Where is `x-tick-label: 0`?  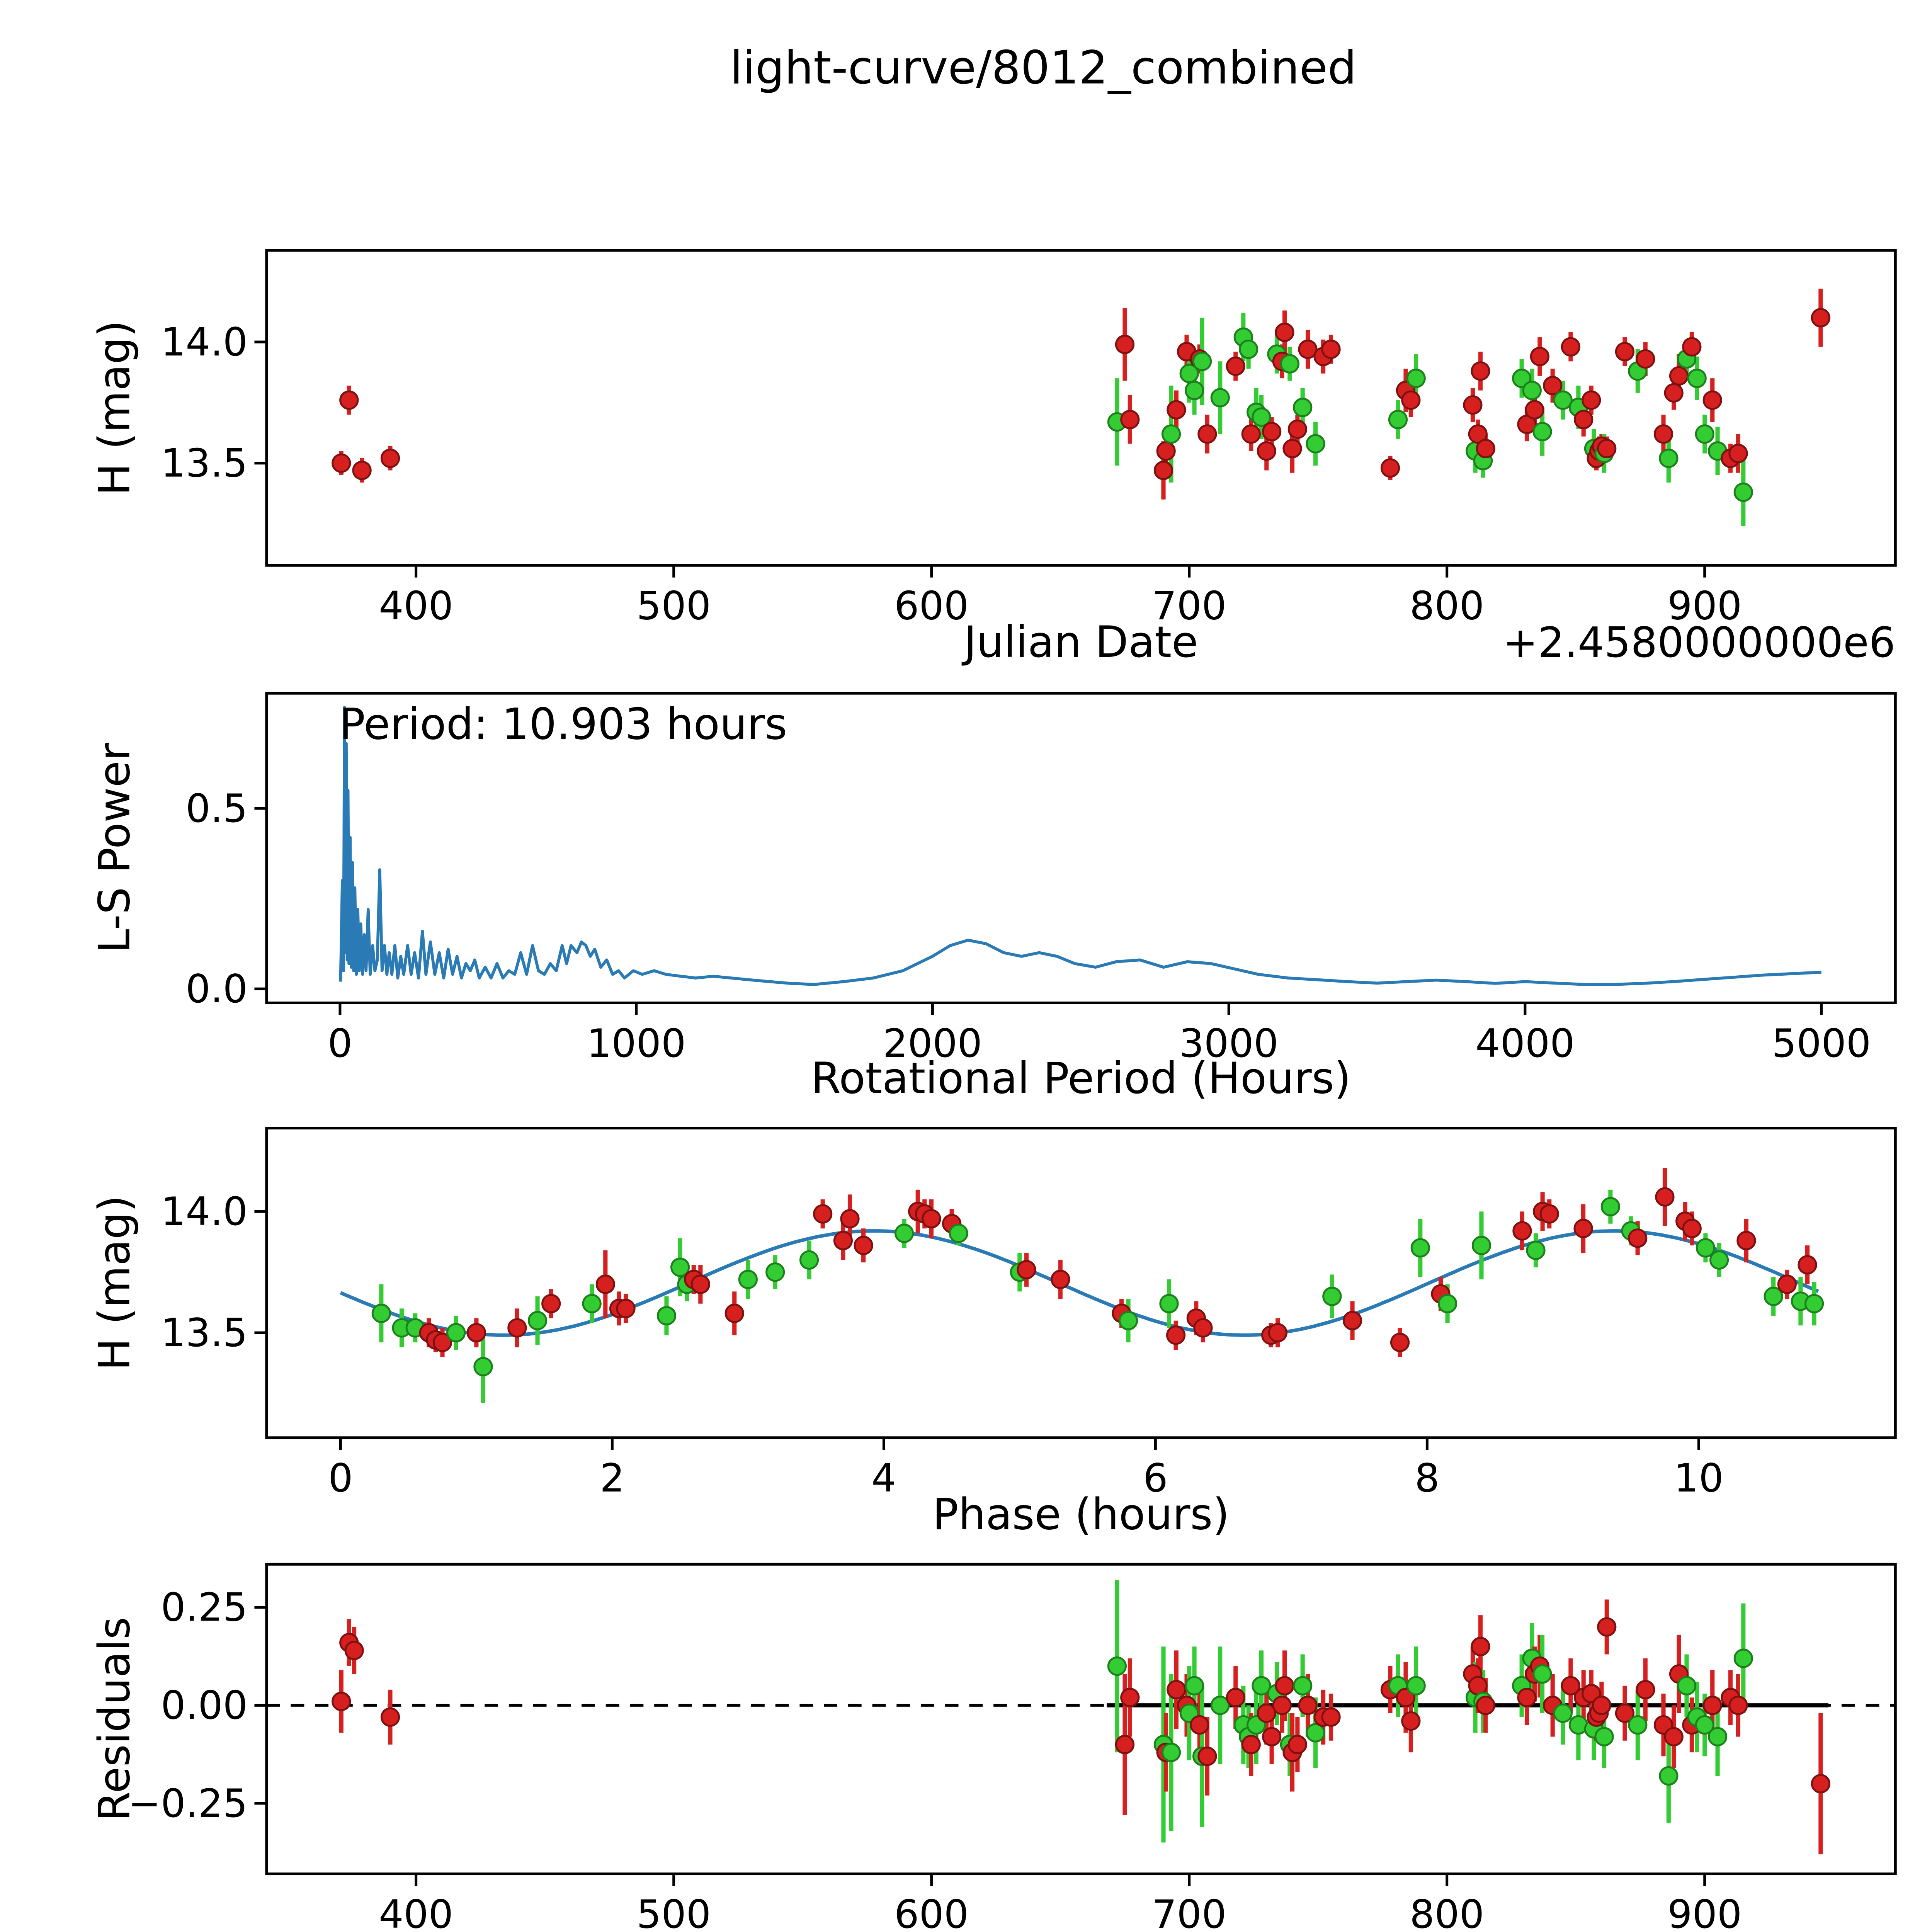
x-tick-label: 0 is located at coordinates (340, 1478).